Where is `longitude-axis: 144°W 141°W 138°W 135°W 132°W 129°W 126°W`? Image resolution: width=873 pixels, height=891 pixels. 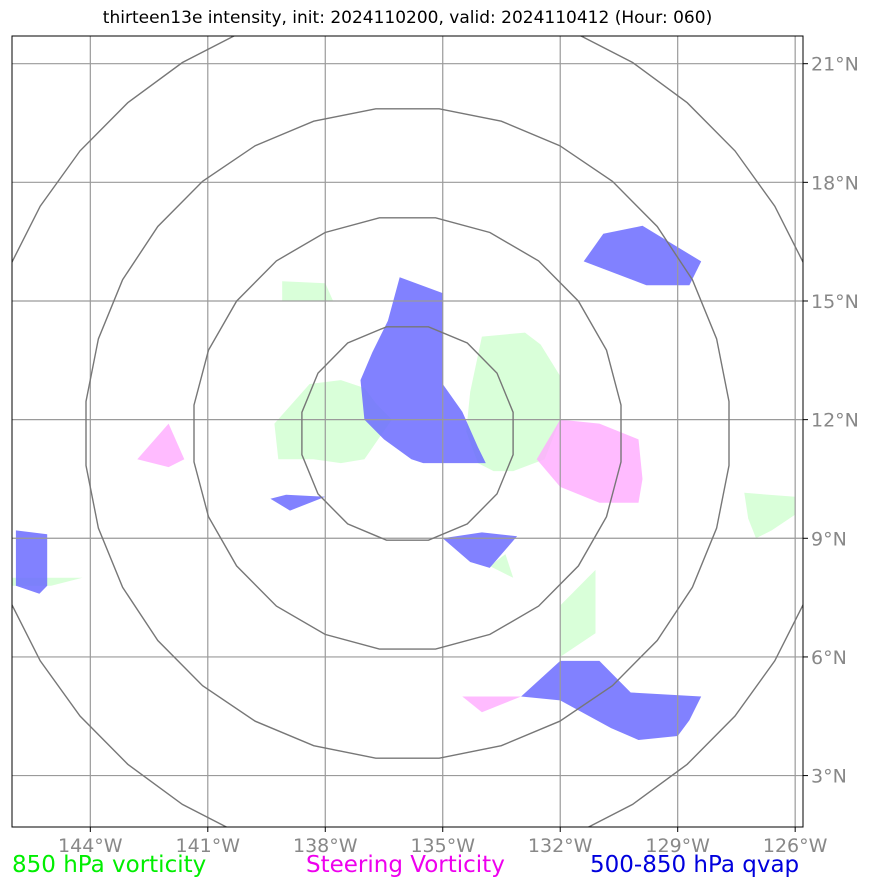 longitude-axis: 144°W 141°W 138°W 135°W 132°W 129°W 126°W is located at coordinates (443, 842).